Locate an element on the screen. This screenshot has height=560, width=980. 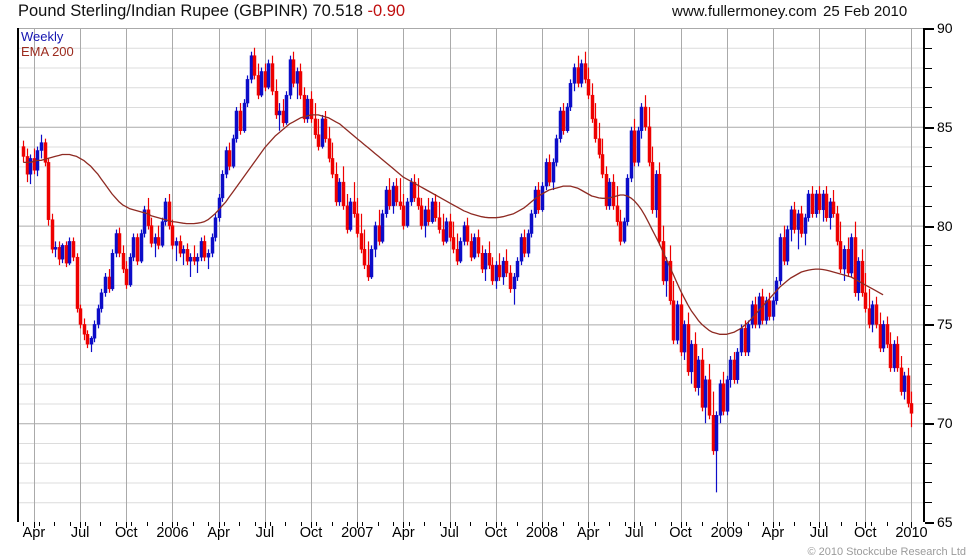
y-axis-label: 70 is located at coordinates (945, 423).